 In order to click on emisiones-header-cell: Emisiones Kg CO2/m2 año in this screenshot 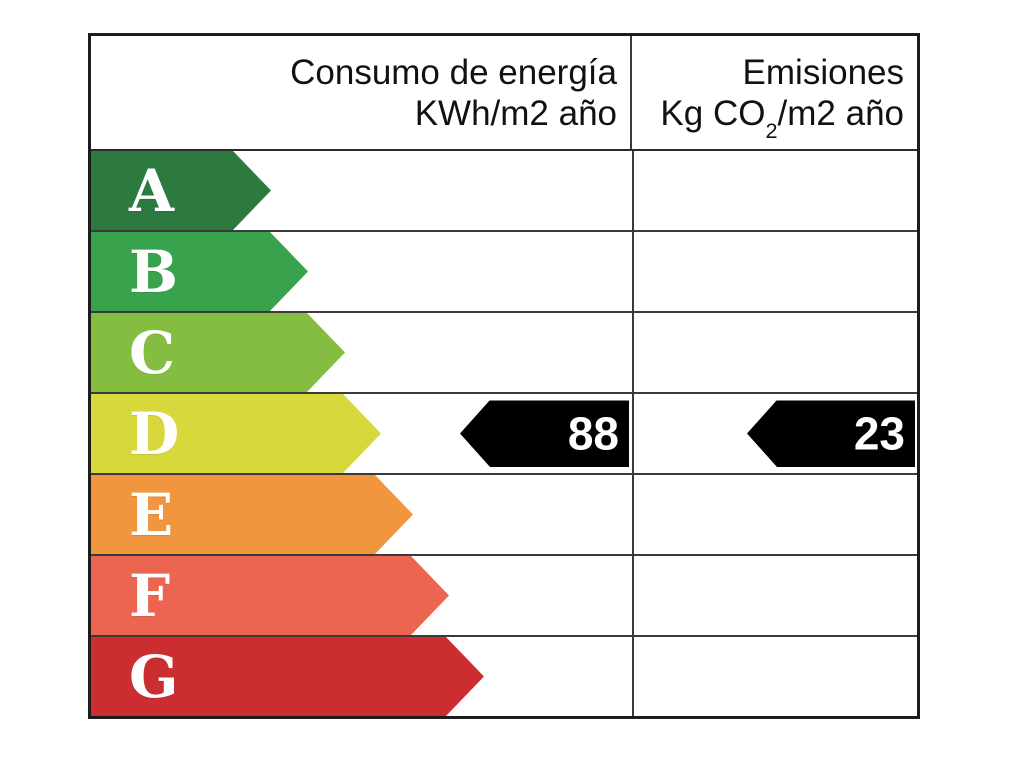, I will do `click(774, 92)`.